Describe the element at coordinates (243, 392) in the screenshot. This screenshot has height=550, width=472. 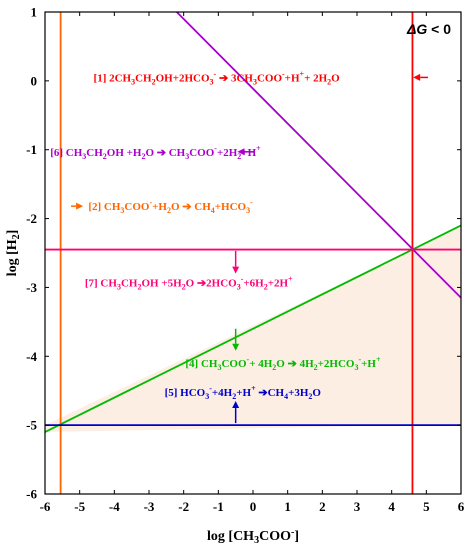
I see `reaction-label-r5: [5] HCO3-+4H2+H+ ➔CH4+3H2O` at that location.